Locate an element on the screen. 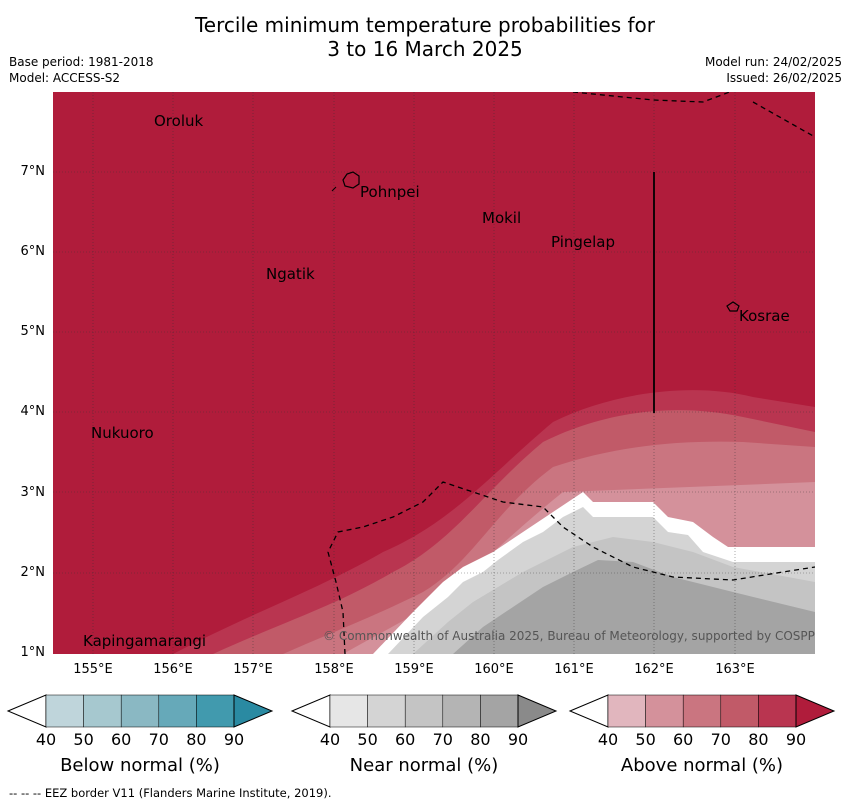 This screenshot has height=804, width=850. lat-label-6: 6°N is located at coordinates (33, 251).